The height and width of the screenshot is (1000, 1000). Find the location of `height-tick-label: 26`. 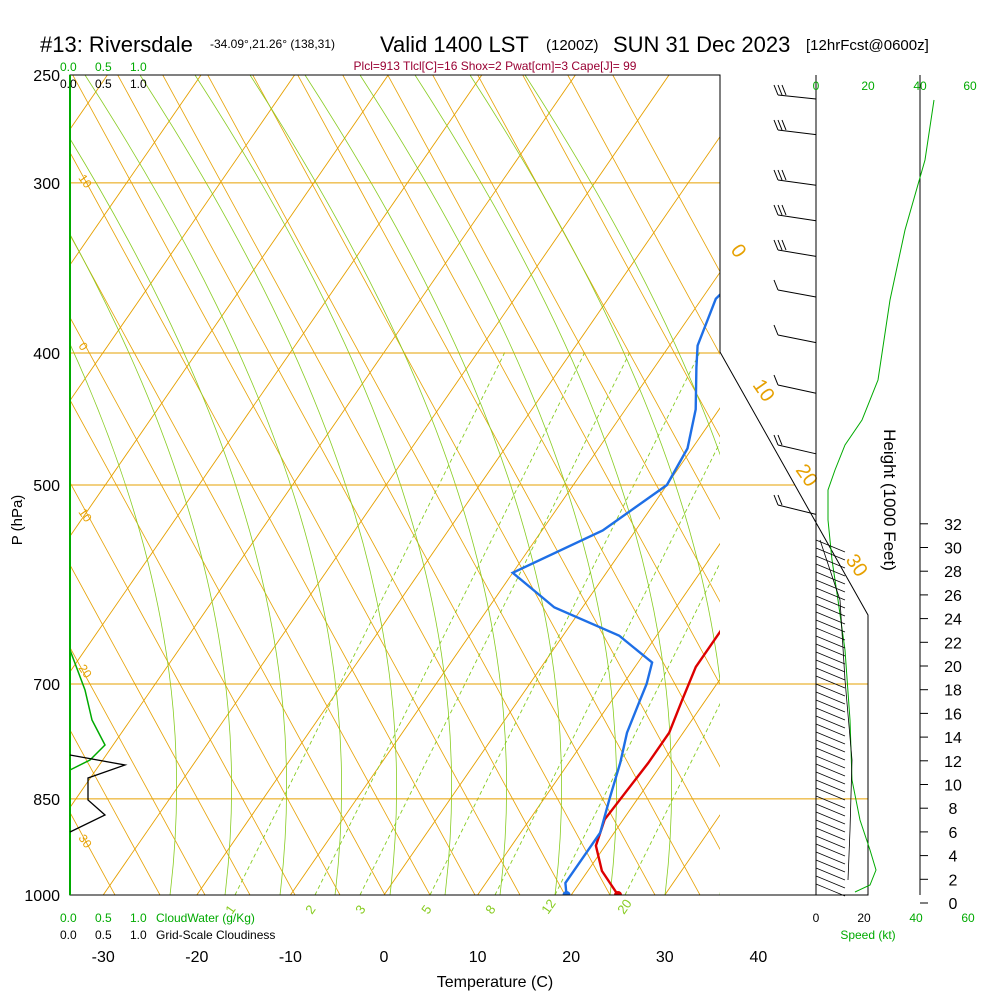

height-tick-label: 26 is located at coordinates (953, 596).